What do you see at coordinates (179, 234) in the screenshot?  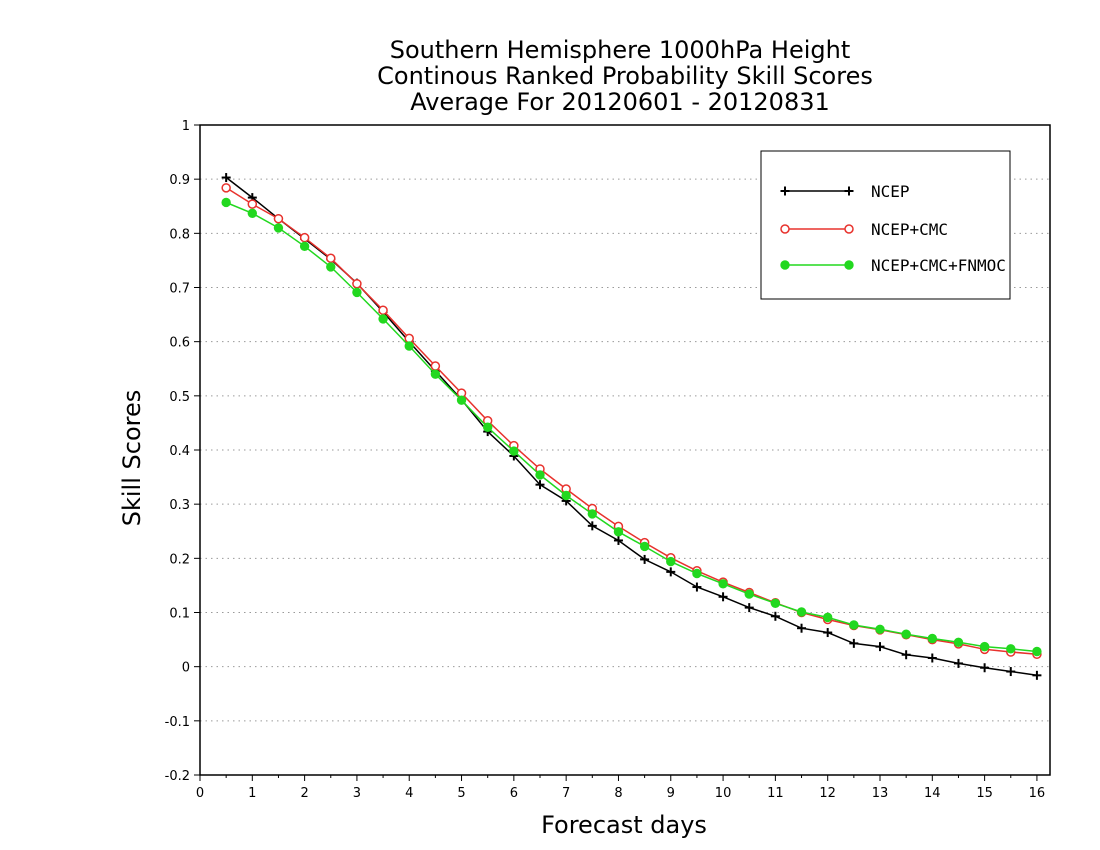 I see `y-tick-label: 0.8` at bounding box center [179, 234].